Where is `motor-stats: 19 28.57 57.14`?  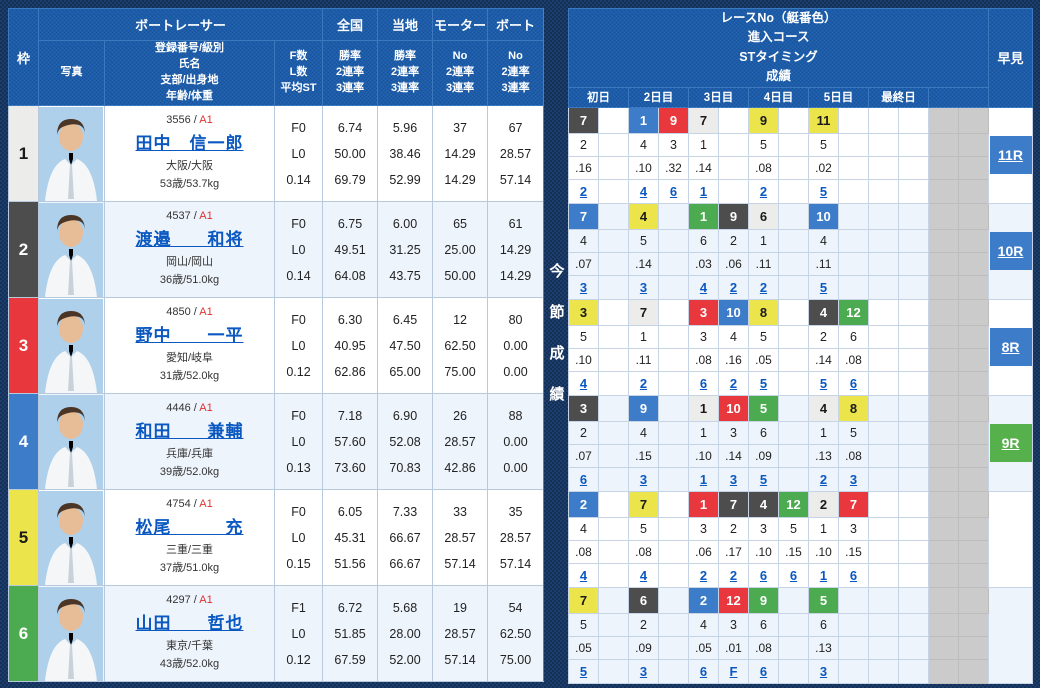
motor-stats: 19 28.57 57.14 is located at coordinates (460, 633).